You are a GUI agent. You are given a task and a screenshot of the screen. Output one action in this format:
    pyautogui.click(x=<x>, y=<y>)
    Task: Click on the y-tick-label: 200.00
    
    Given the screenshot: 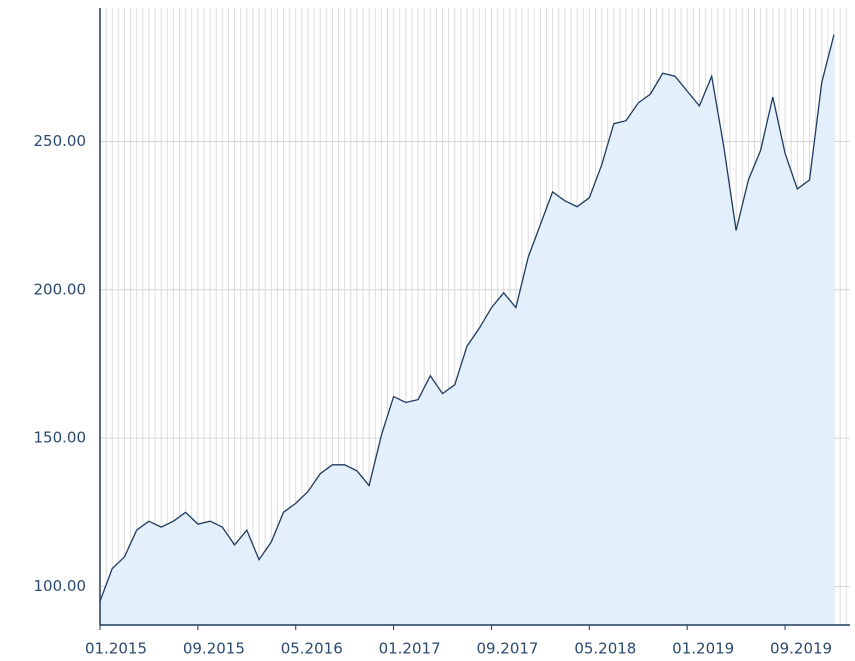 What is the action you would take?
    pyautogui.click(x=60, y=289)
    